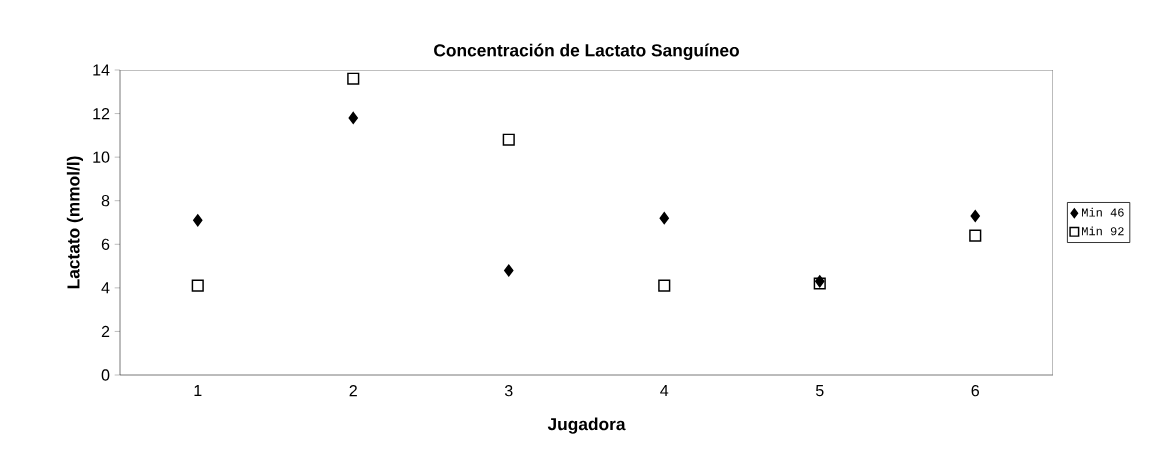 The height and width of the screenshot is (465, 1152). What do you see at coordinates (105, 201) in the screenshot?
I see `y-tick-label: 8` at bounding box center [105, 201].